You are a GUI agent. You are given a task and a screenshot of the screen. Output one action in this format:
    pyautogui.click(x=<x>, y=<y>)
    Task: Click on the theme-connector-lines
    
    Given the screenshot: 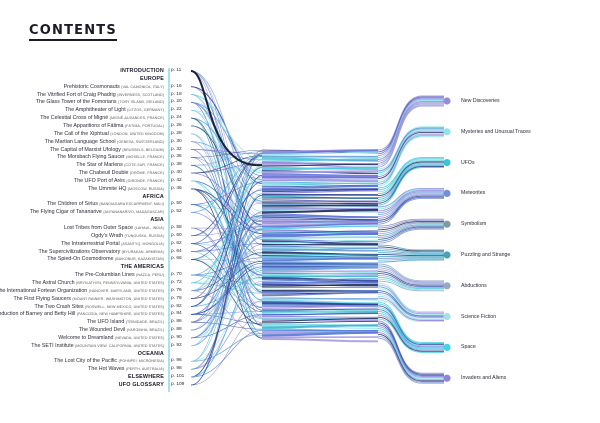 What is the action you would take?
    pyautogui.click(x=410, y=239)
    